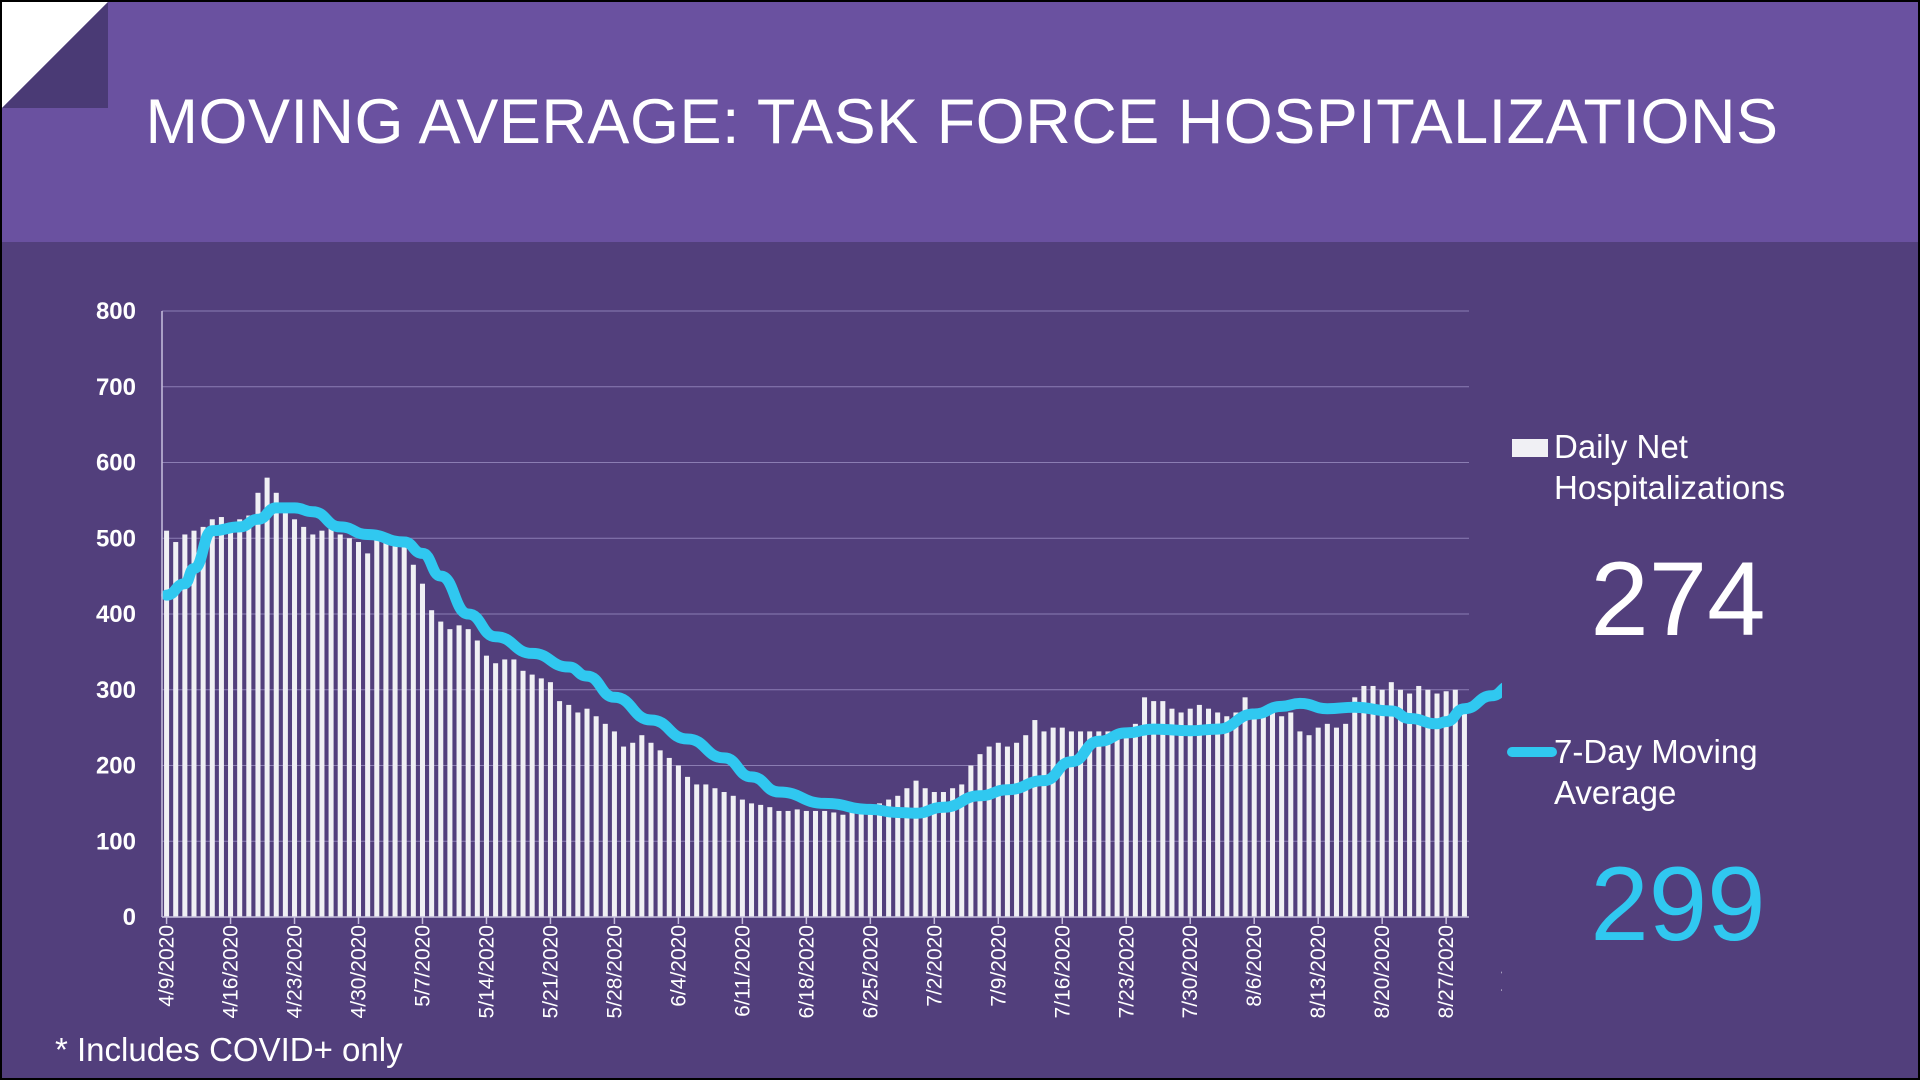 This screenshot has width=1920, height=1080. Describe the element at coordinates (1530, 448) in the screenshot. I see `legend-bar-swatch` at that location.